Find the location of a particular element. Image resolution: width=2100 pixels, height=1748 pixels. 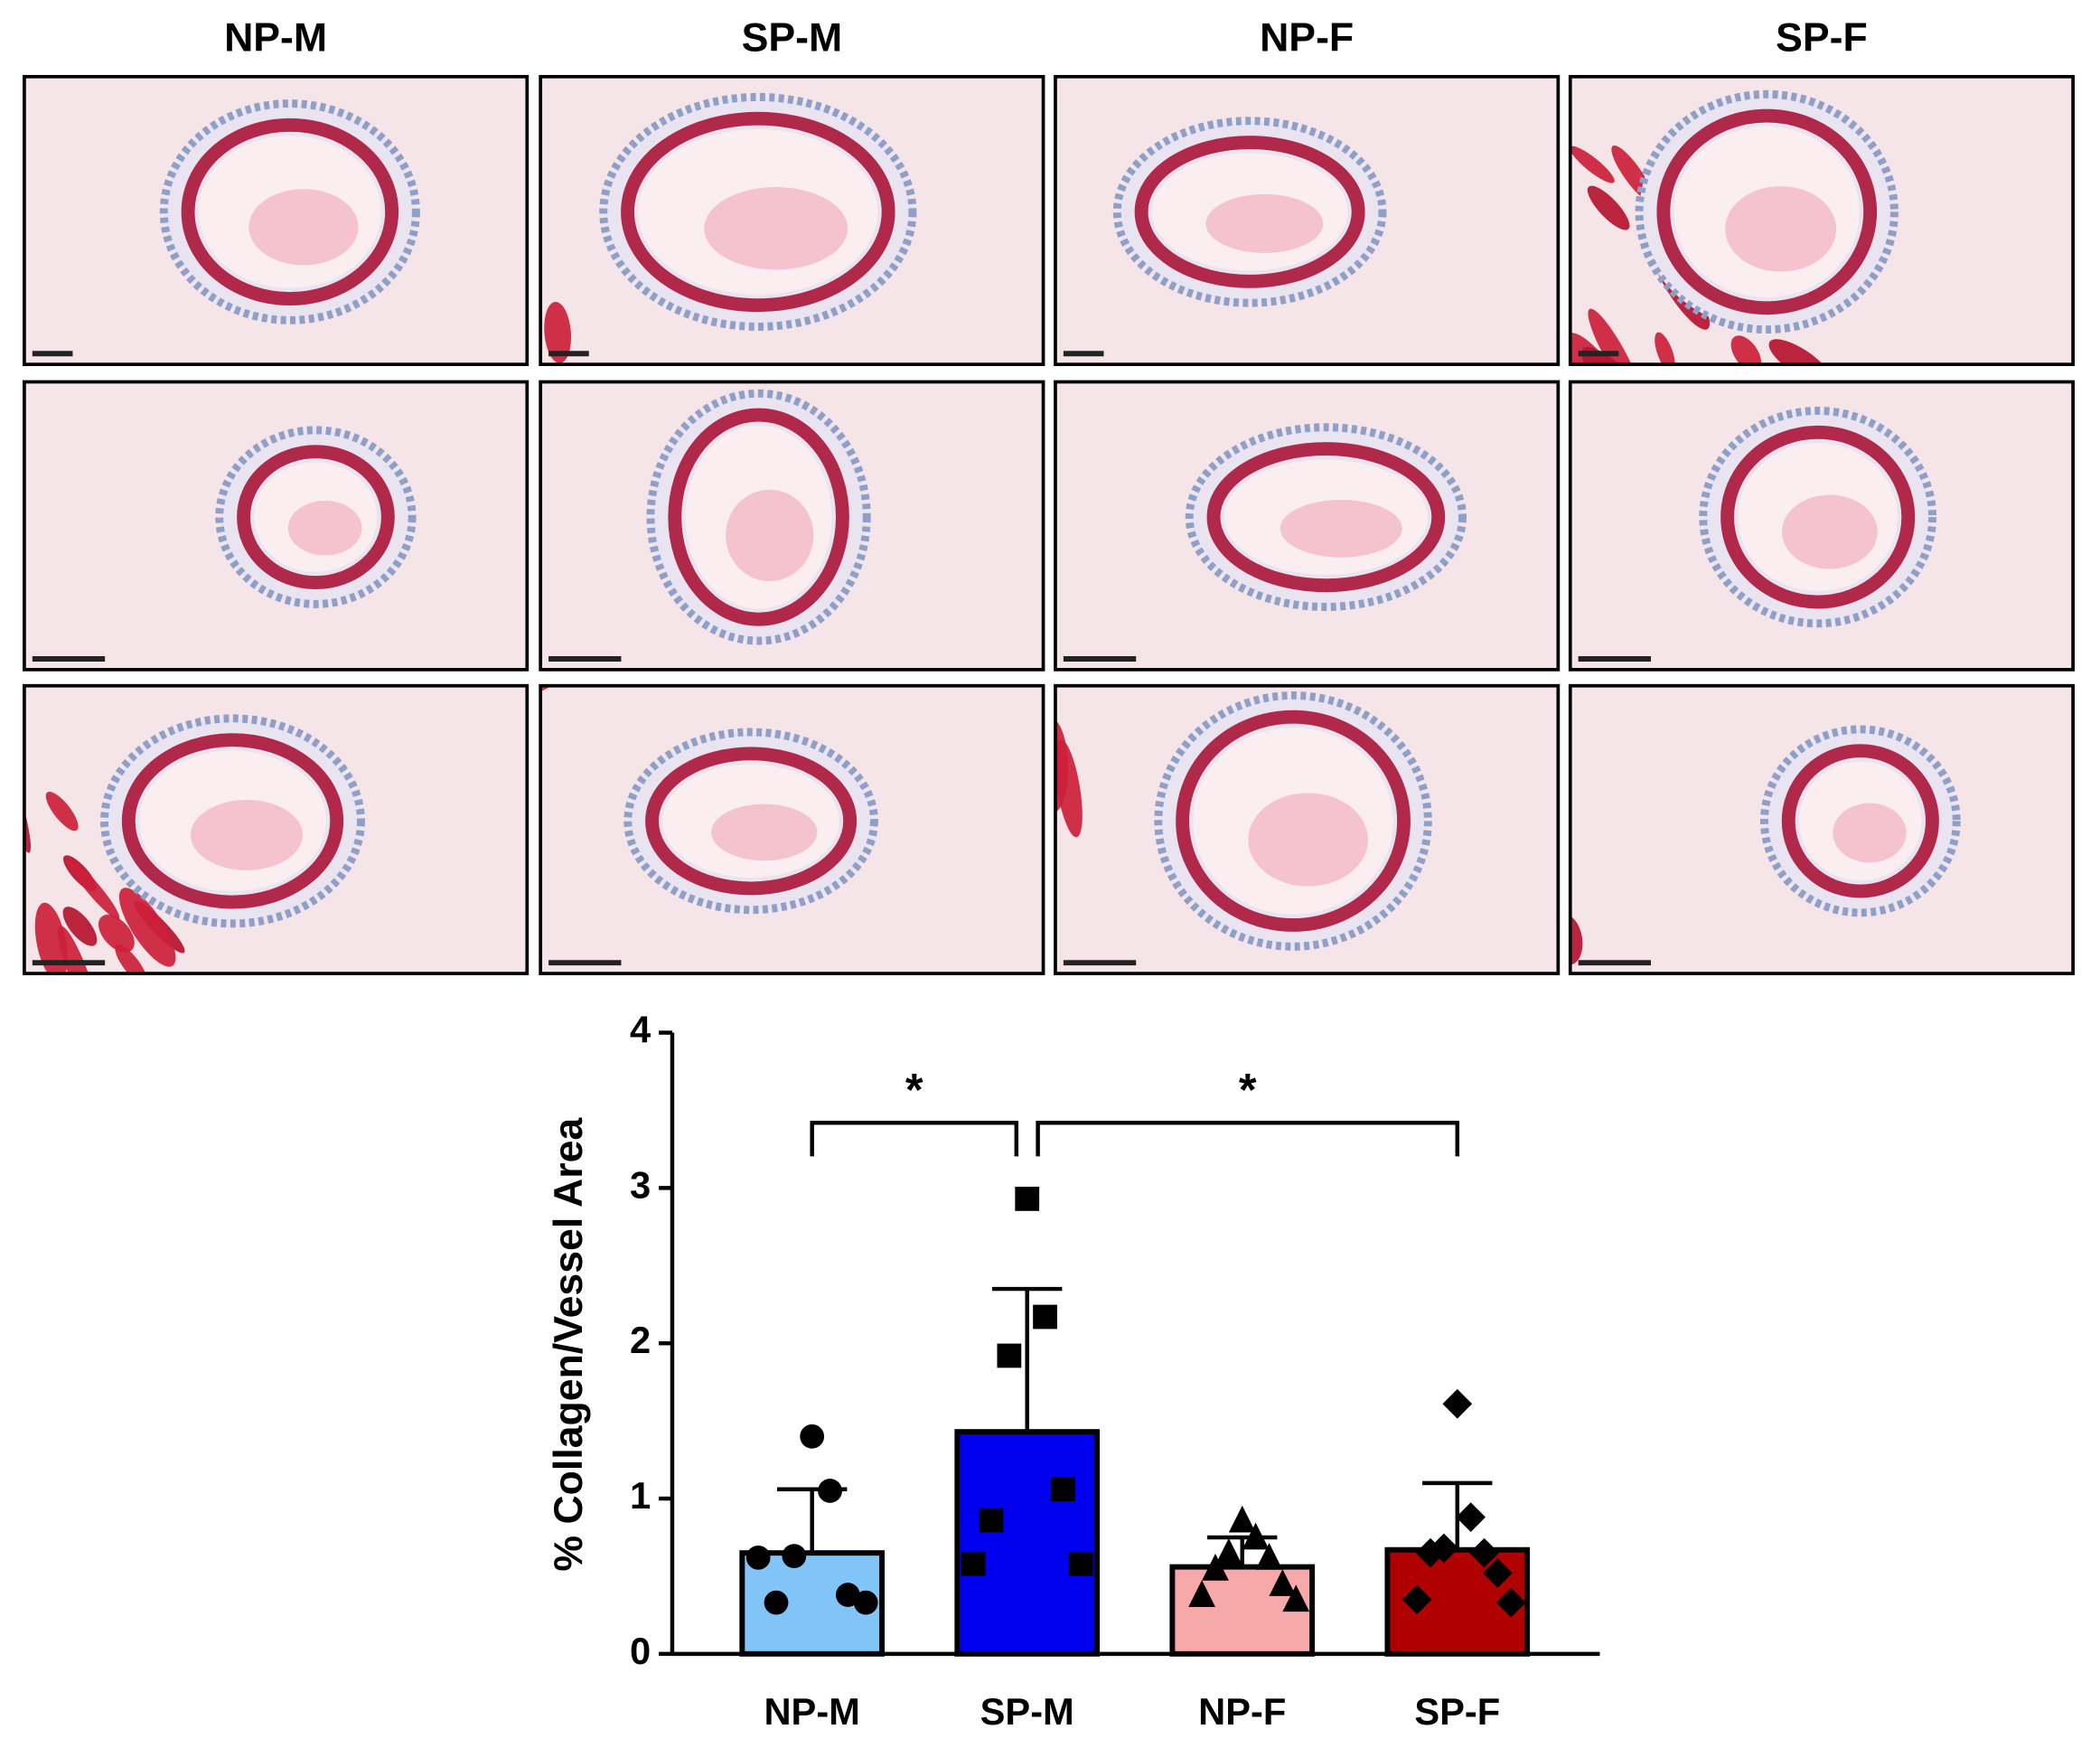

significance-label: * is located at coordinates (1248, 1089).